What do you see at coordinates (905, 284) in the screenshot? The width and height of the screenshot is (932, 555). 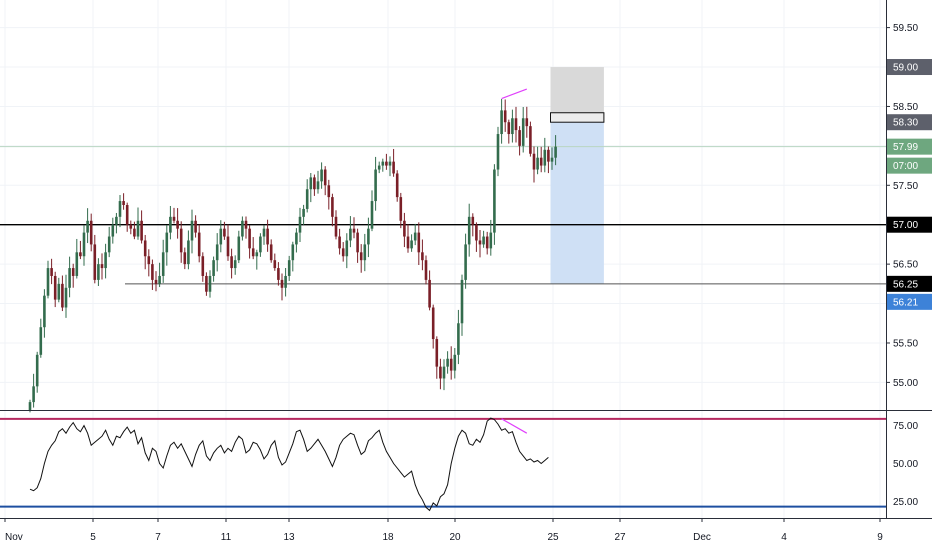 I see `price-tag-label: 56.25` at bounding box center [905, 284].